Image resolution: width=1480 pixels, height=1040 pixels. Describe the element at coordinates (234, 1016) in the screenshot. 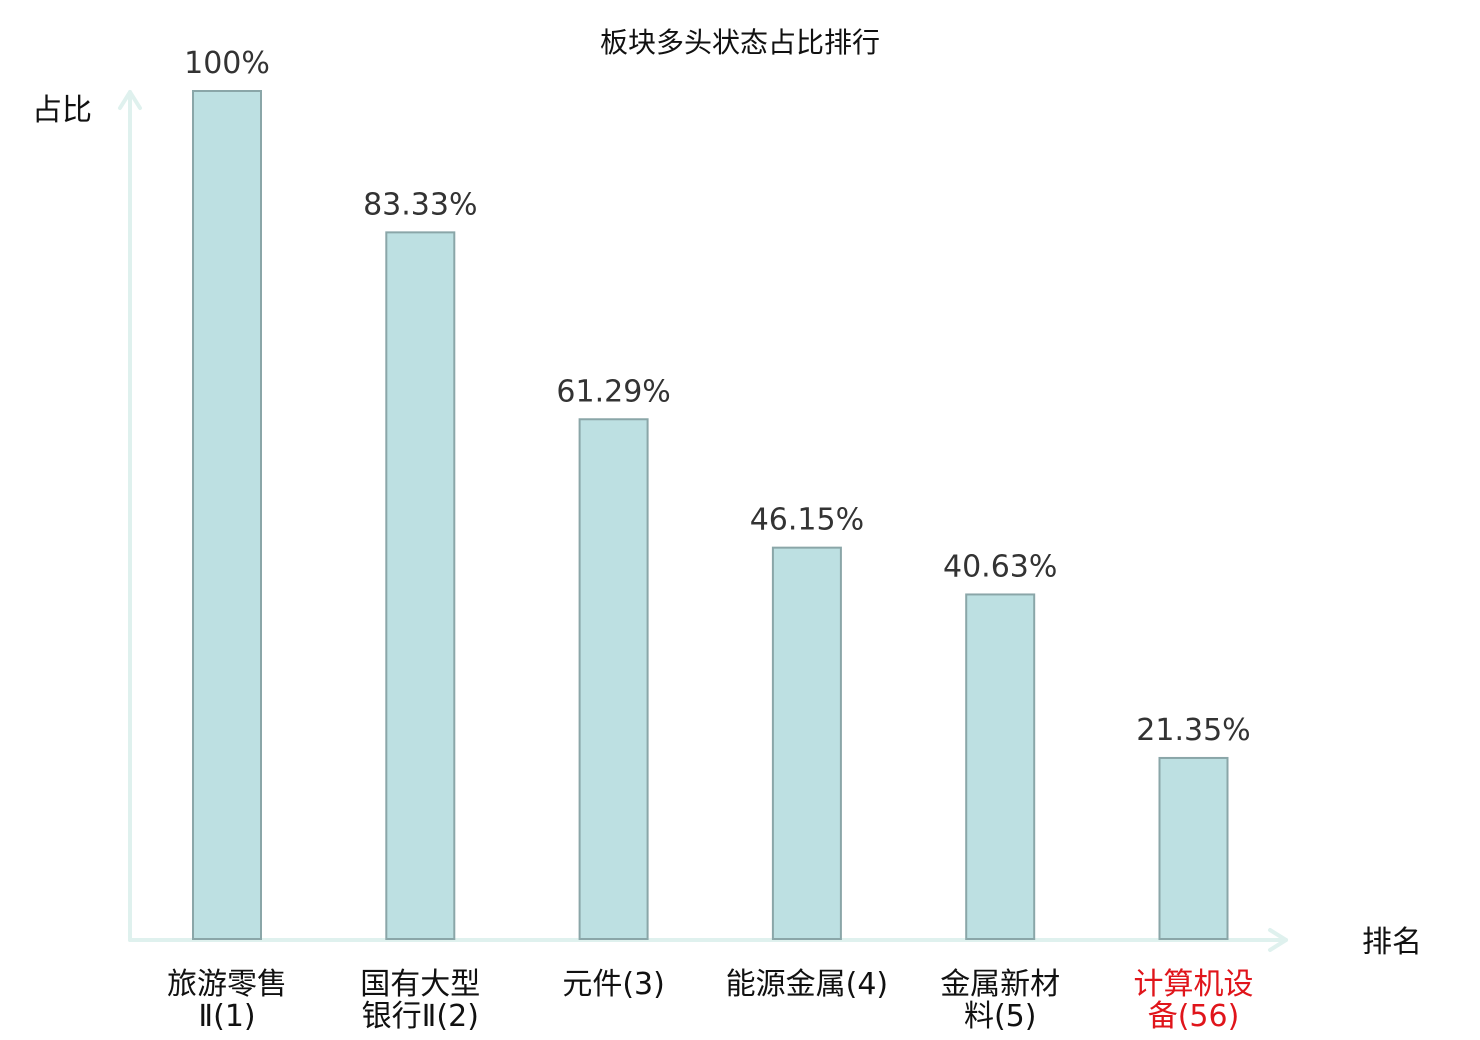

I see `category-rank: (1)` at that location.